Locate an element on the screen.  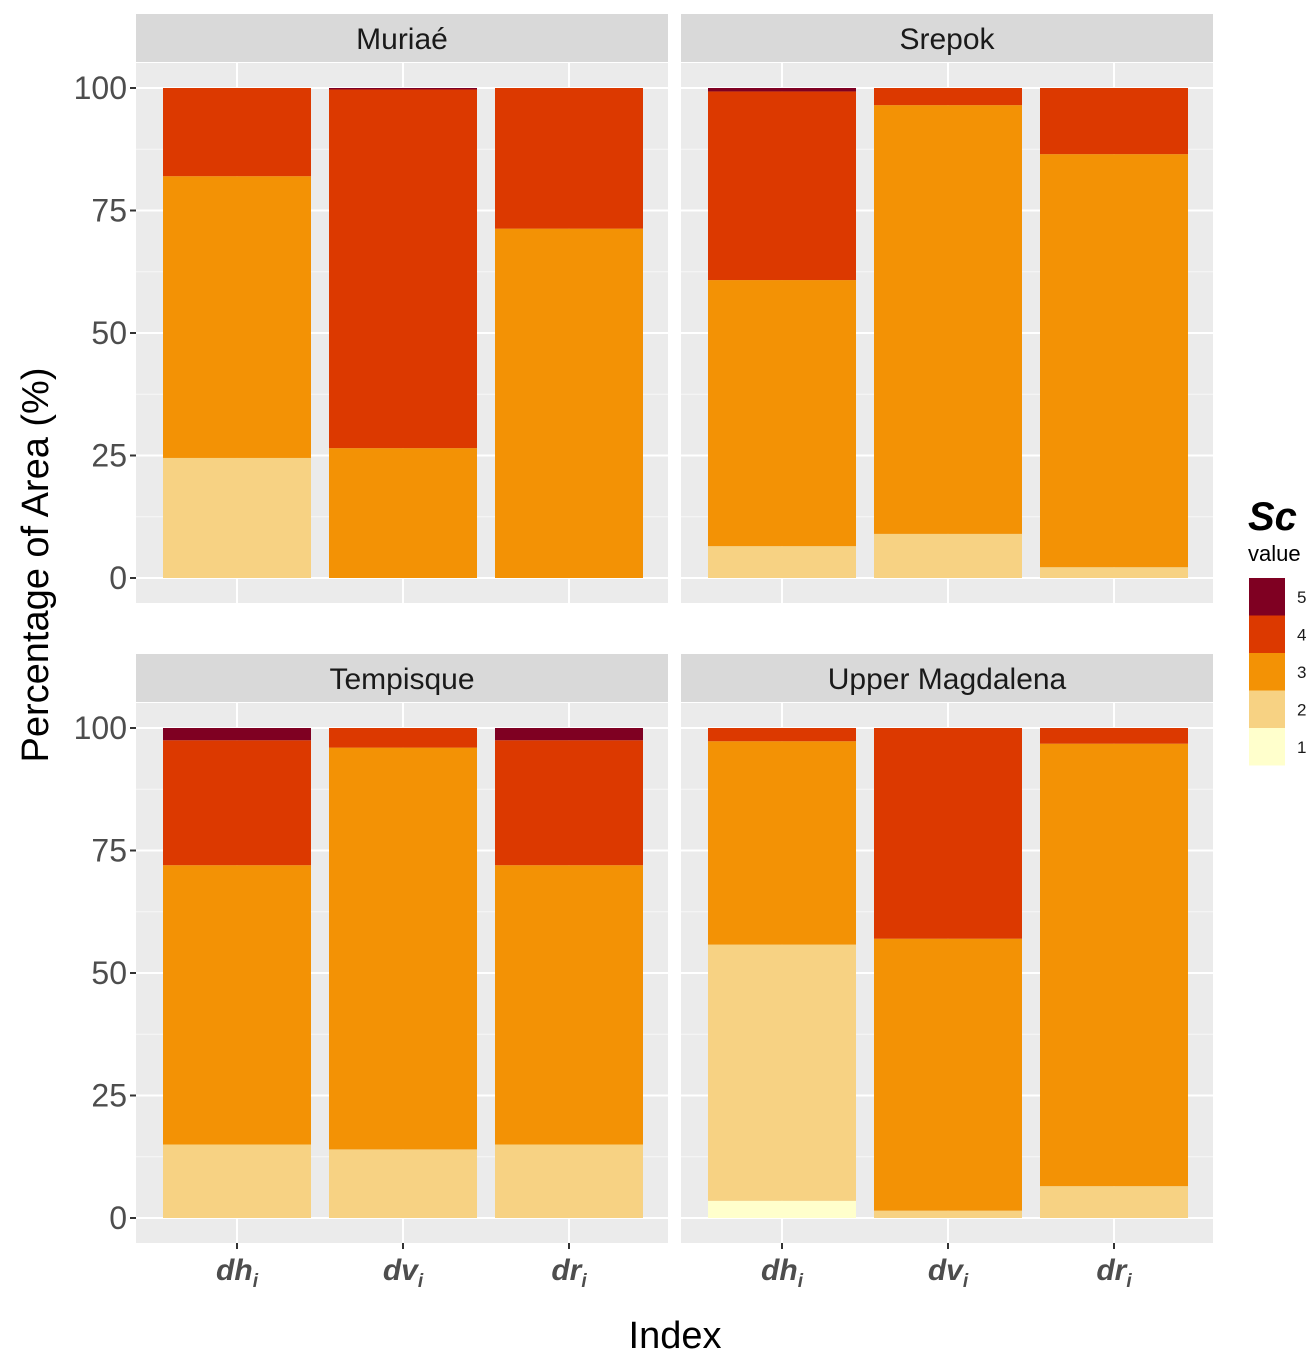
x-axis-title: Index is located at coordinates (675, 1333).